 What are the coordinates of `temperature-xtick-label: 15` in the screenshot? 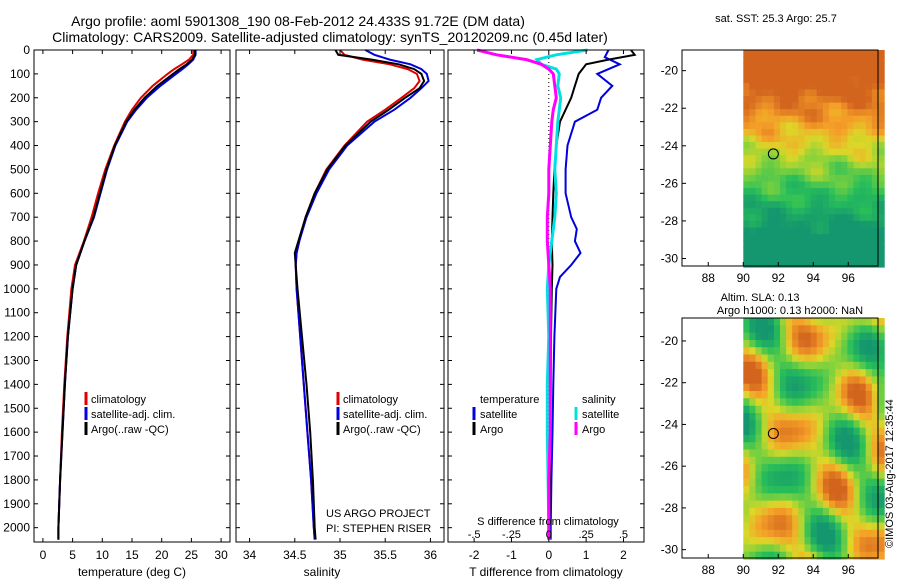 It's located at (132, 555).